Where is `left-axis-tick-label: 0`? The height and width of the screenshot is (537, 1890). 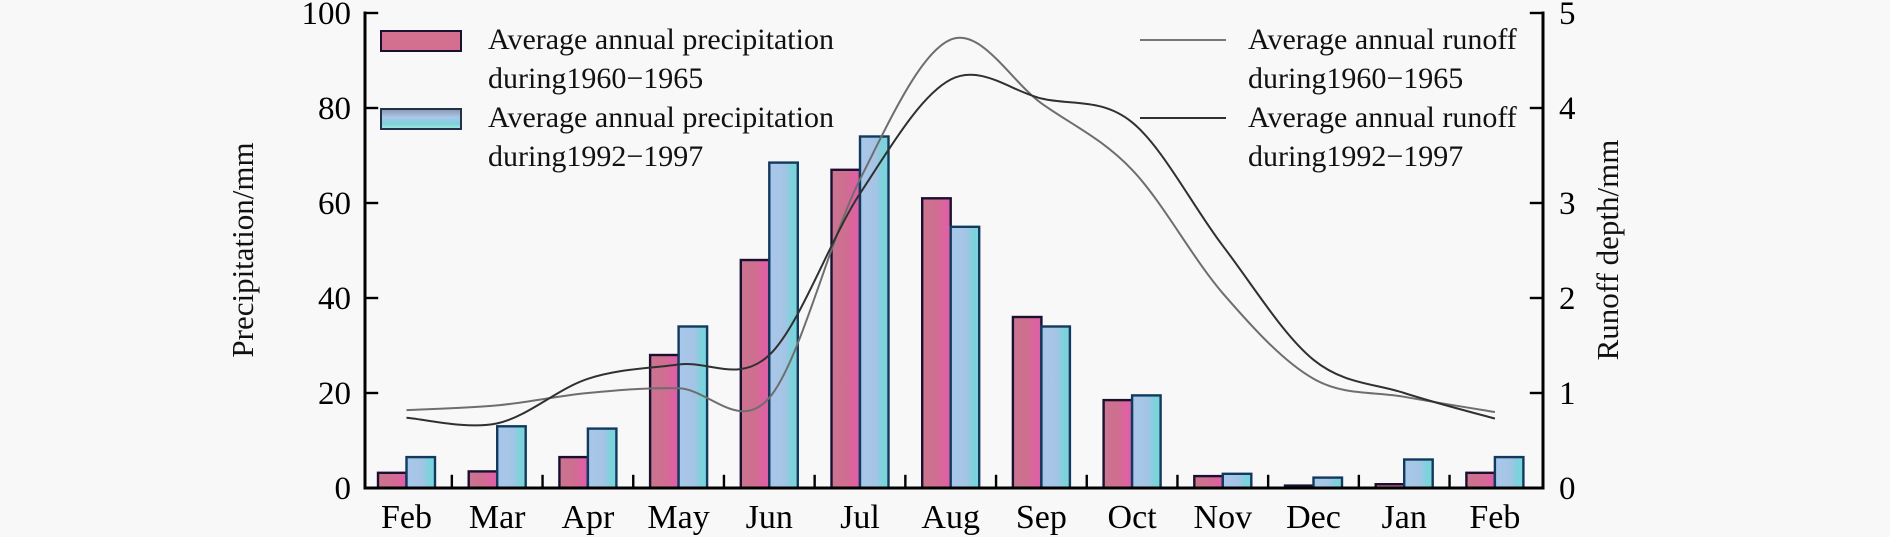
left-axis-tick-label: 0 is located at coordinates (343, 489).